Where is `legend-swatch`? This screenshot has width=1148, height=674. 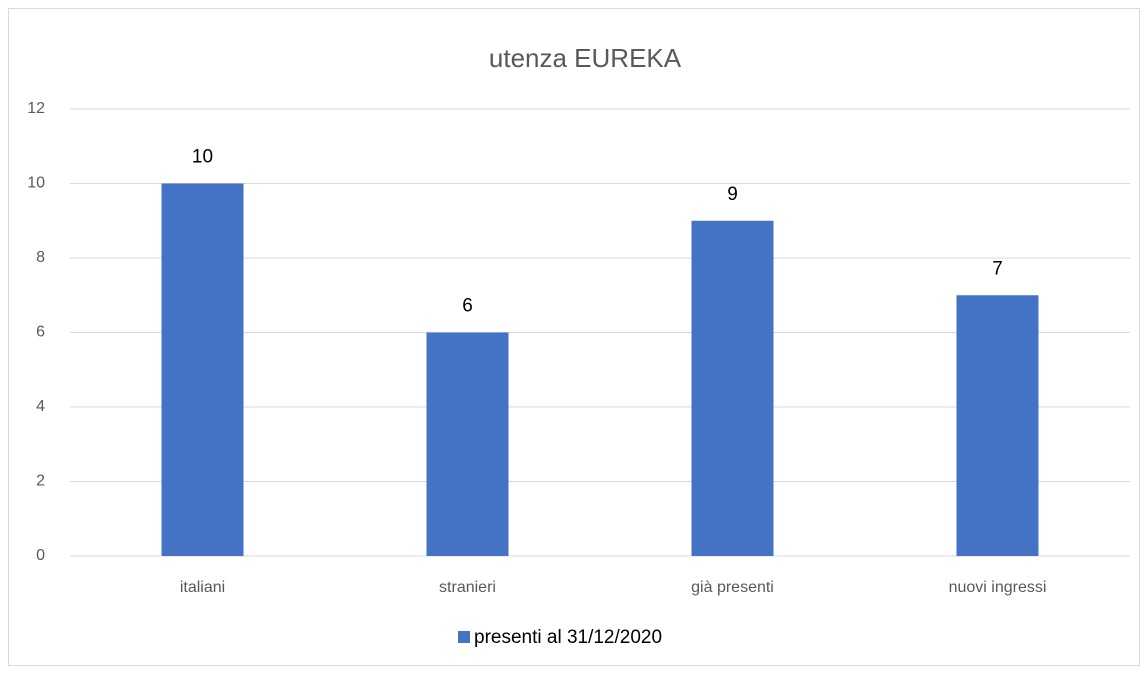
legend-swatch is located at coordinates (464, 637).